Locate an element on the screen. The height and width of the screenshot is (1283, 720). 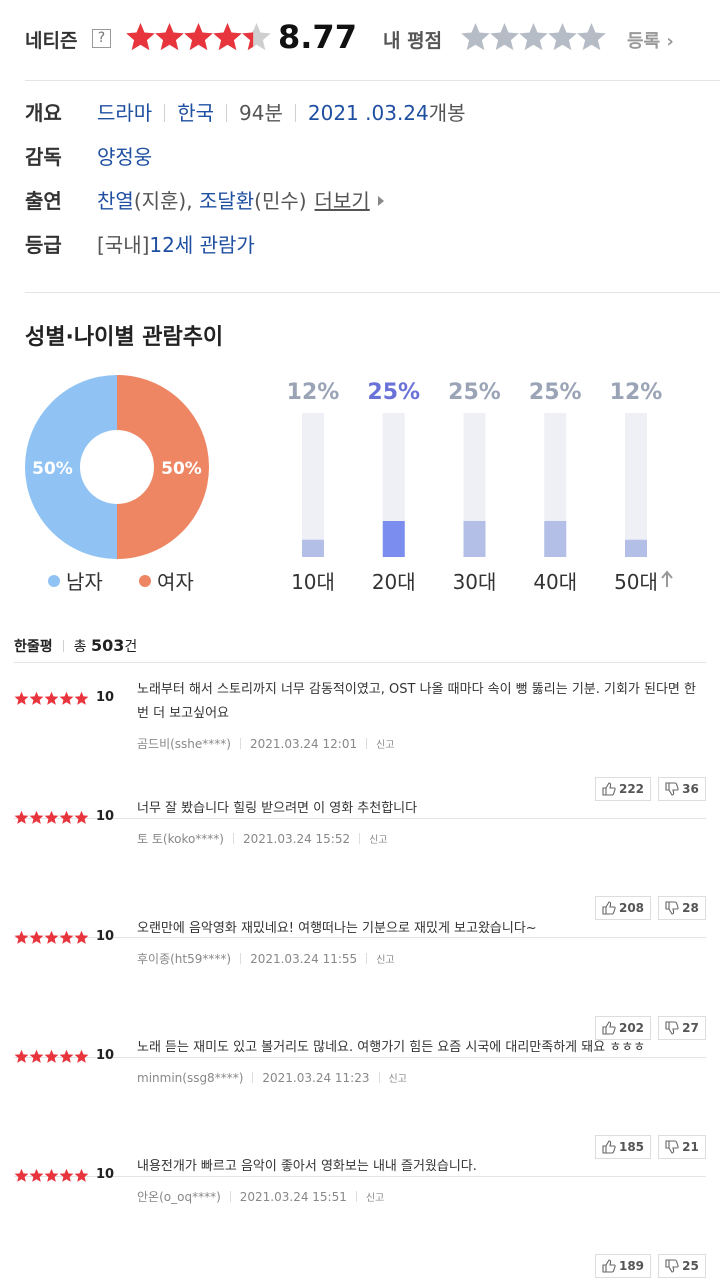
register-link: 등록 › is located at coordinates (650, 41).